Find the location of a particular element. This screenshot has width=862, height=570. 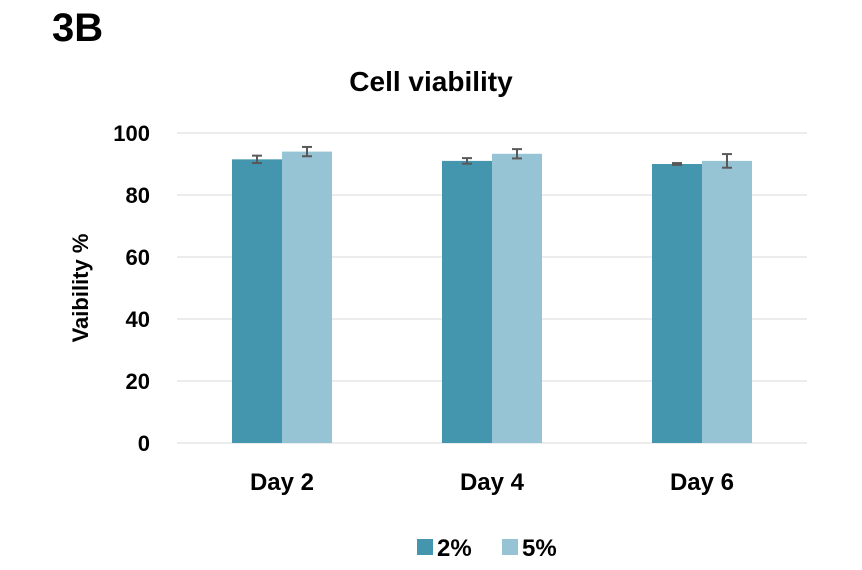

legend: 2% 5% is located at coordinates (487, 548).